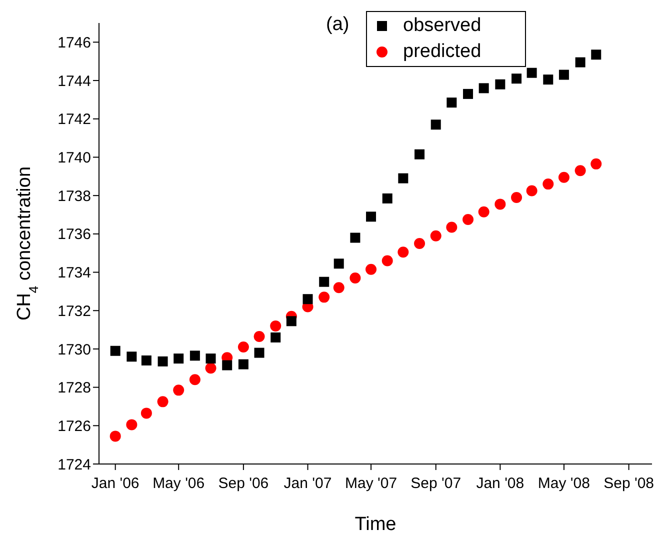  Describe the element at coordinates (442, 52) in the screenshot. I see `legend-label: predicted` at that location.